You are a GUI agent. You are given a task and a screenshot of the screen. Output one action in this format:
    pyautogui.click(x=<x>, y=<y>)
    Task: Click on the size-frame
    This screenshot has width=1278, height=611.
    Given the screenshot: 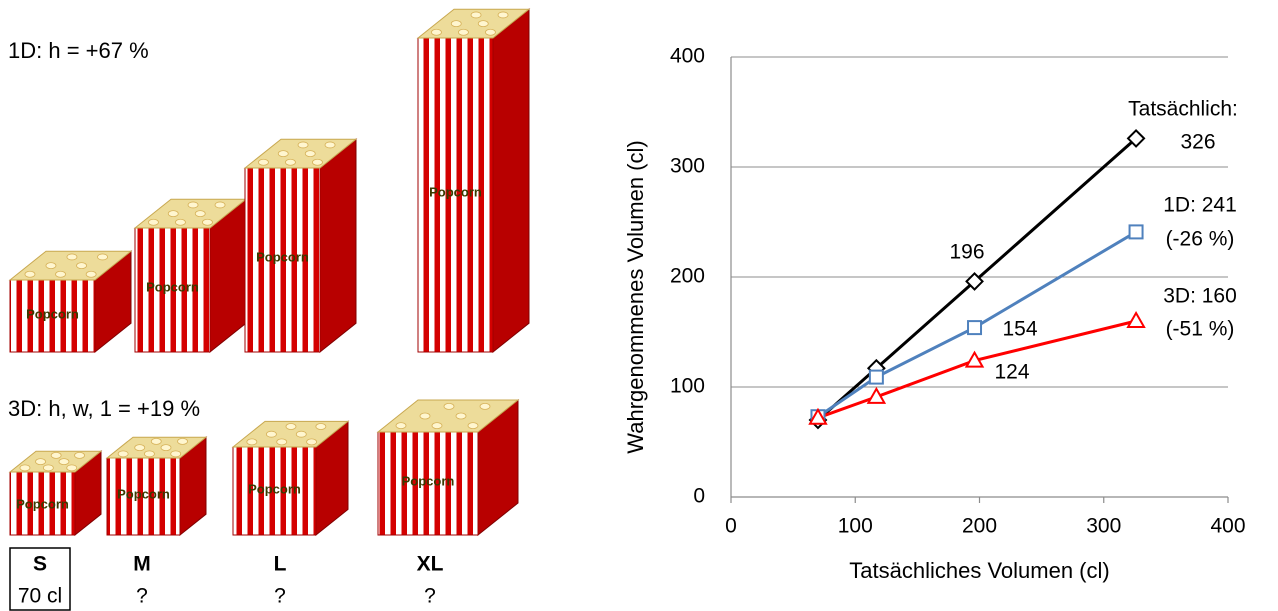 What is the action you would take?
    pyautogui.click(x=40, y=579)
    